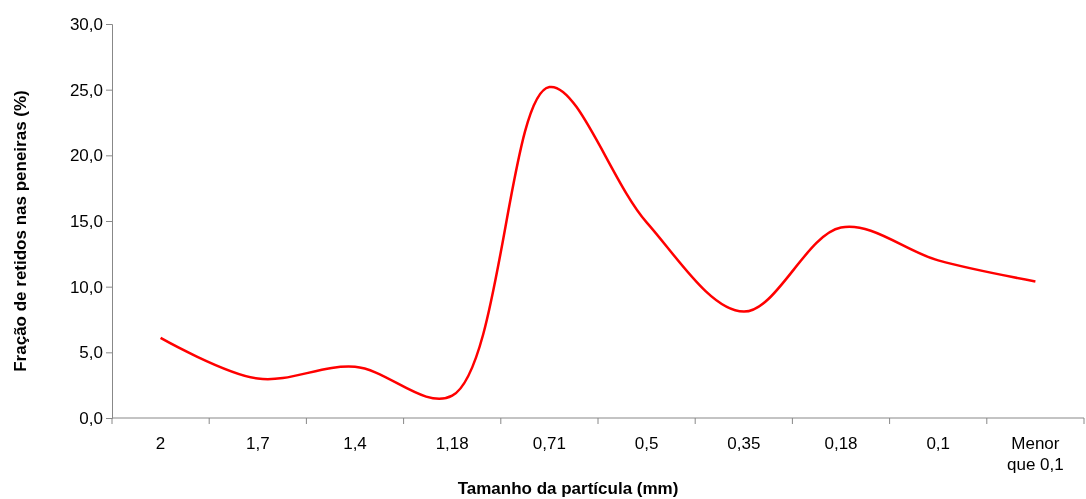  Describe the element at coordinates (91, 418) in the screenshot. I see `y-tick-label: 0,0` at that location.